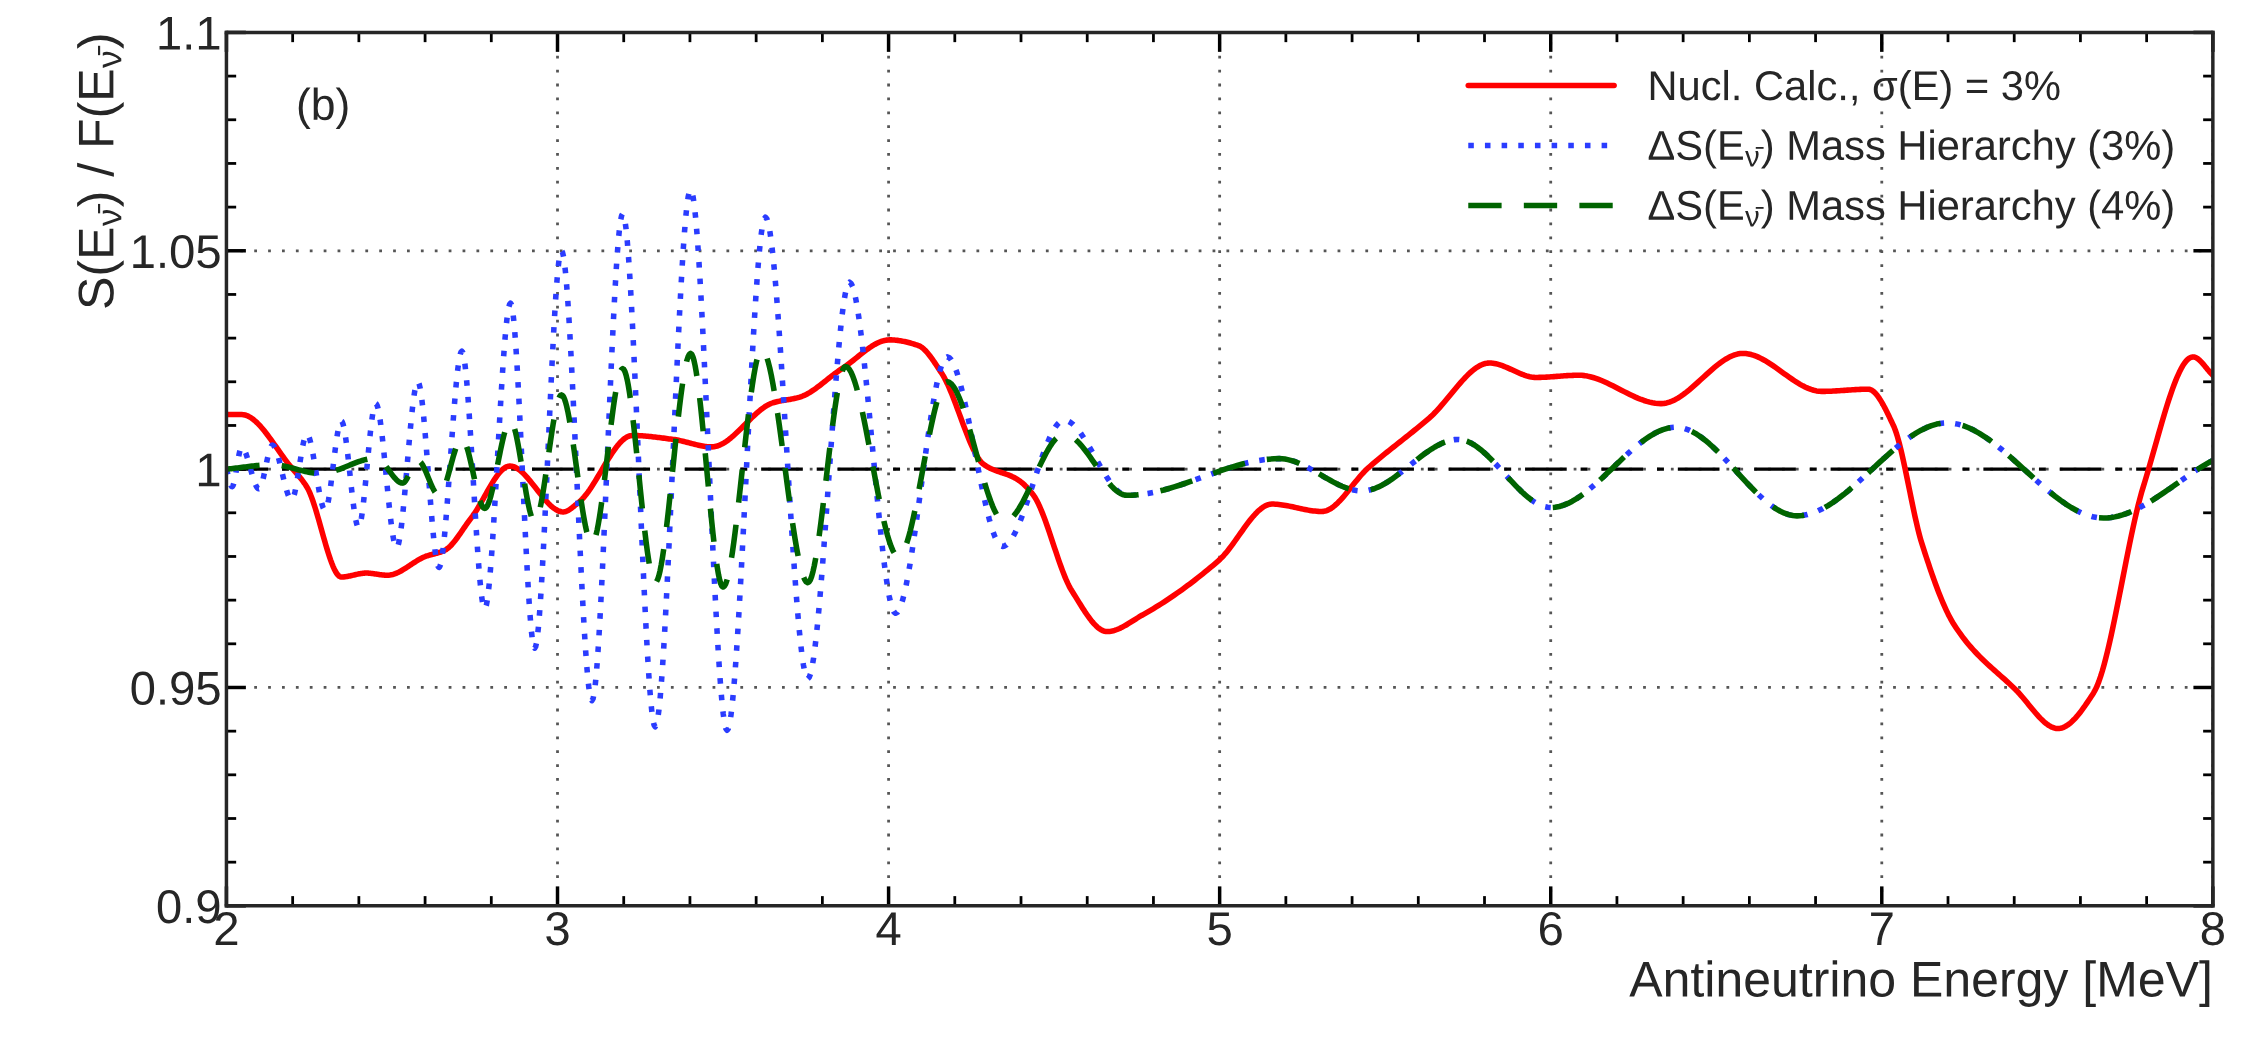 This screenshot has height=1046, width=2242. What do you see at coordinates (100, 171) in the screenshot?
I see `y-axis-title: S(E$_{ν̄}$) / F(E$_{ν̄}$)` at bounding box center [100, 171].